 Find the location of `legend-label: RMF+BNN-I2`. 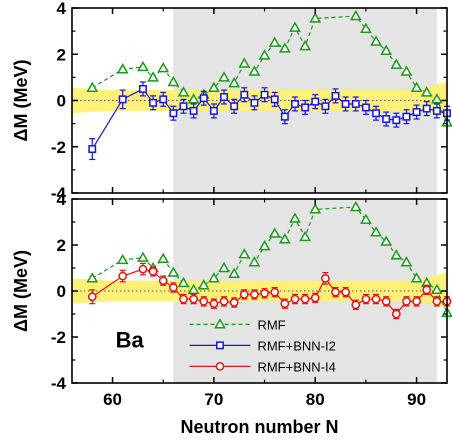

legend-label: RMF+BNN-I2 is located at coordinates (296, 345).